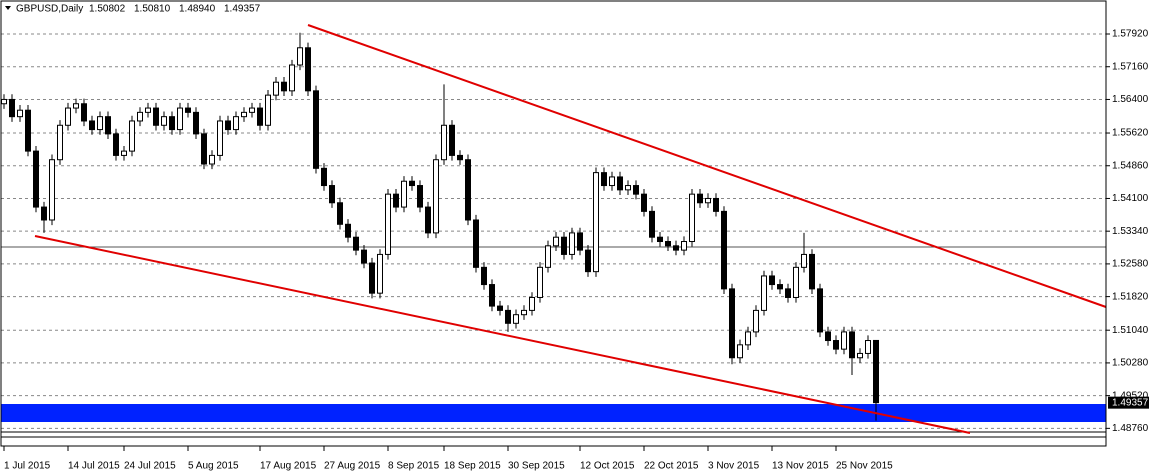 The height and width of the screenshot is (474, 1149). What do you see at coordinates (1130, 99) in the screenshot?
I see `y-tick-label: 1.56400` at bounding box center [1130, 99].